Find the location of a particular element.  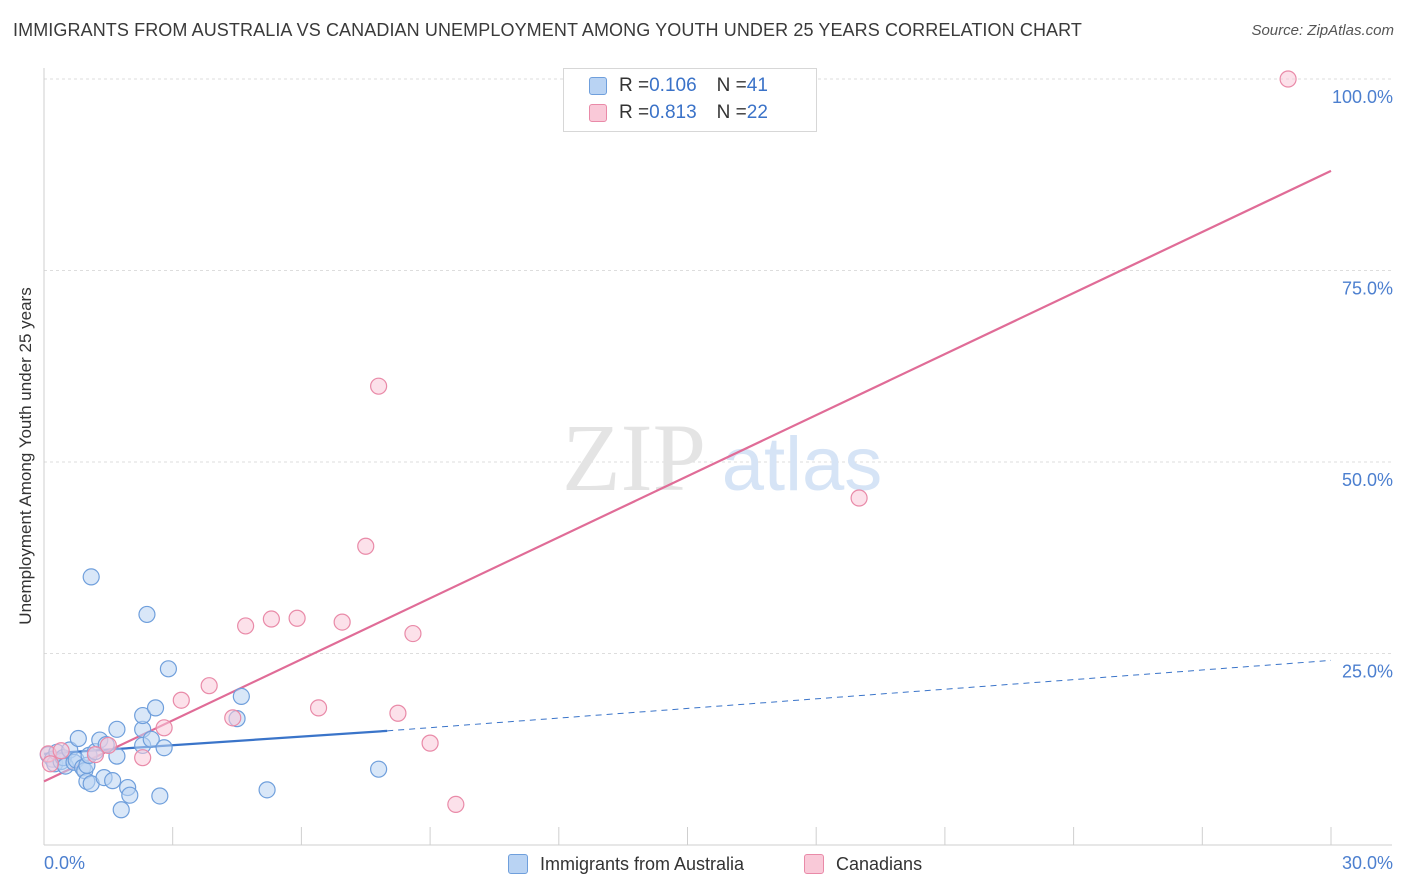

legend-item-canadians: Canadians is located at coordinates (863, 864).